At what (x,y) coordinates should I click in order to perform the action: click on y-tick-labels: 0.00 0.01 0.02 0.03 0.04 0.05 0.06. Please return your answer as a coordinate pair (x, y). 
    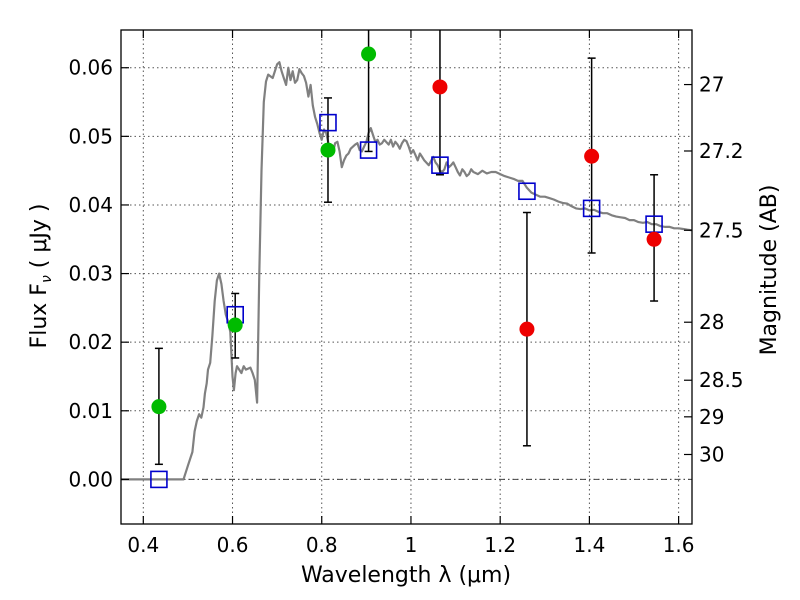
    Looking at the image, I should click on (90, 274).